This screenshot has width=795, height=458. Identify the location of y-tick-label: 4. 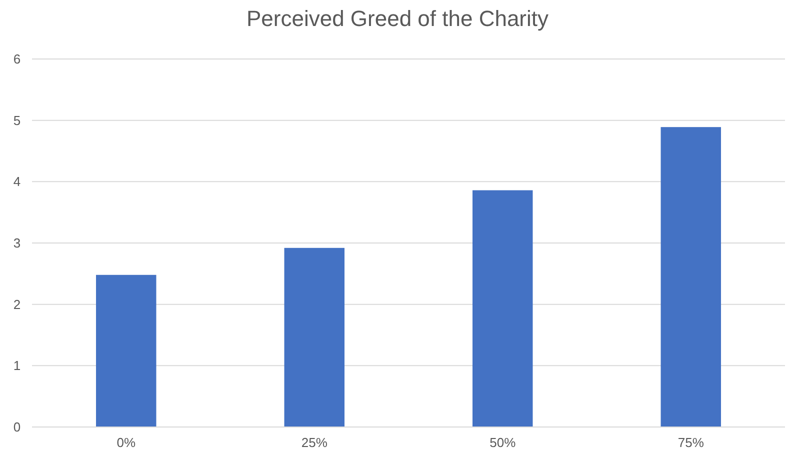
(17, 182).